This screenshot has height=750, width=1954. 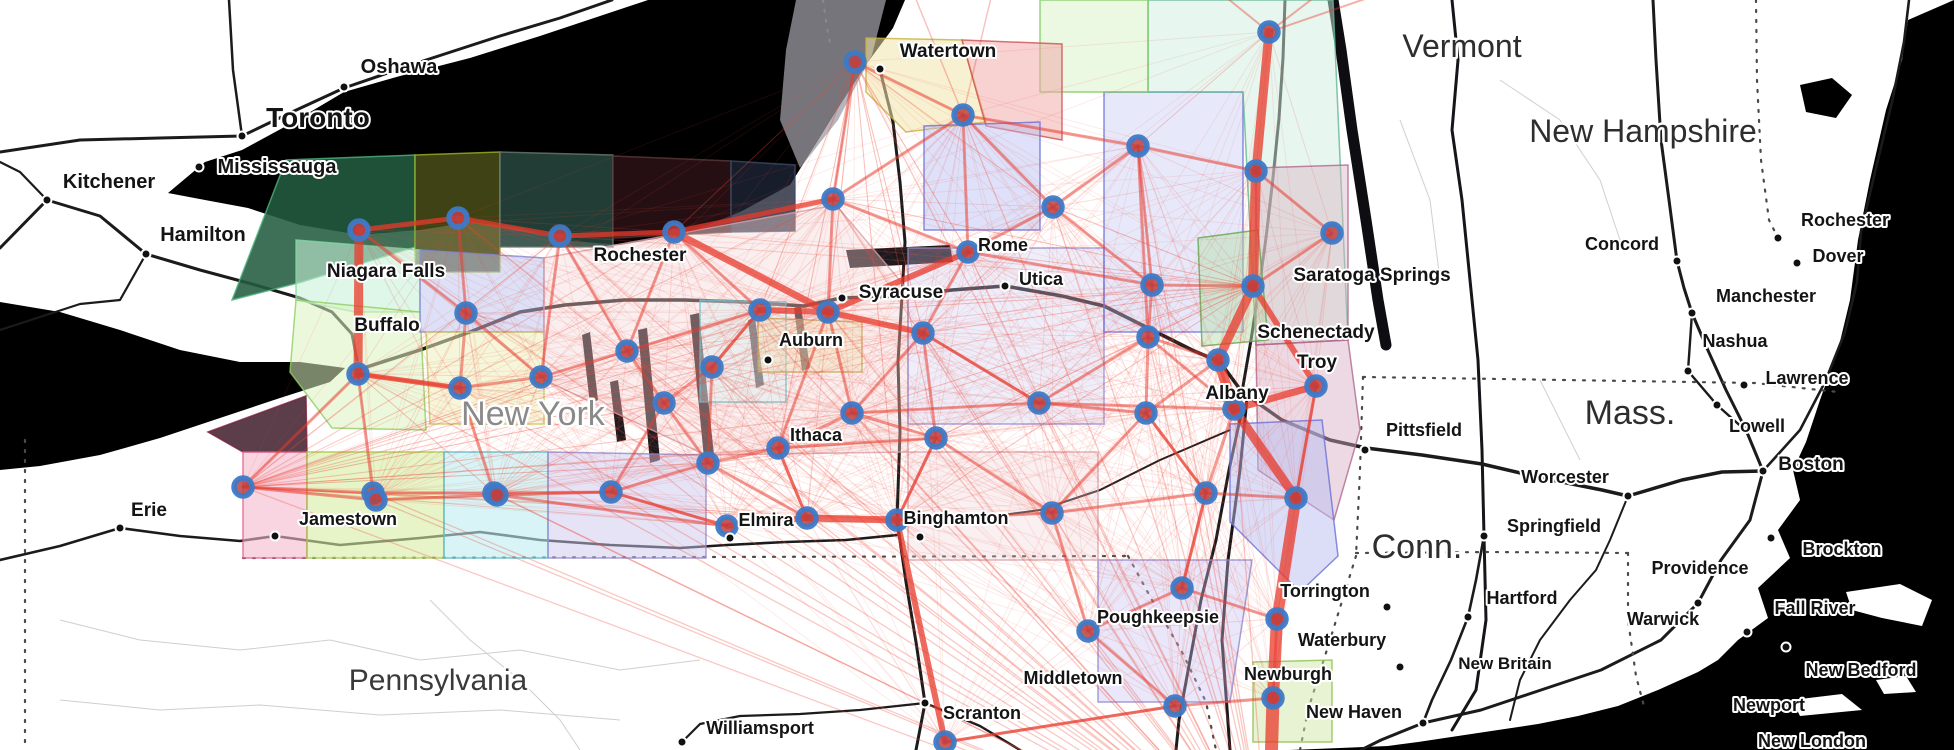 I want to click on state-border-dashed, so click(x=1767, y=121).